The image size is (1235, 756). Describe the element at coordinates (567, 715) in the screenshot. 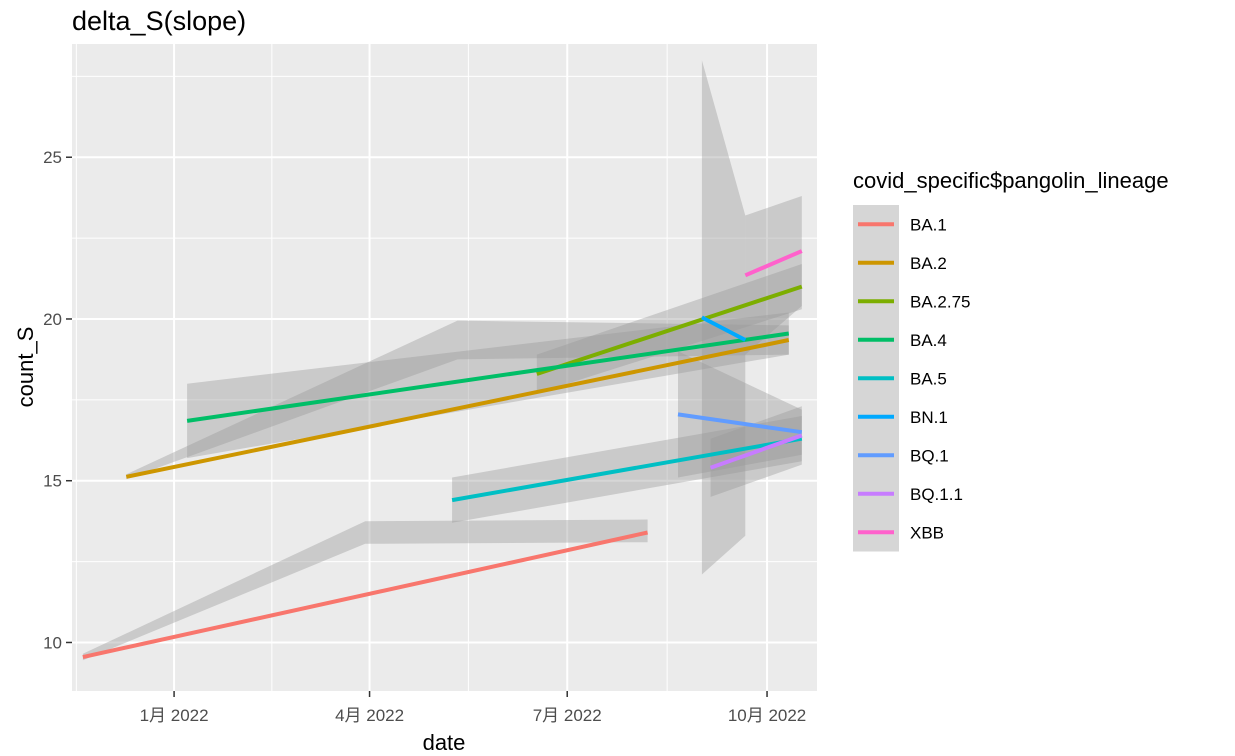

I see `x-tick-label: 7月 2022` at that location.